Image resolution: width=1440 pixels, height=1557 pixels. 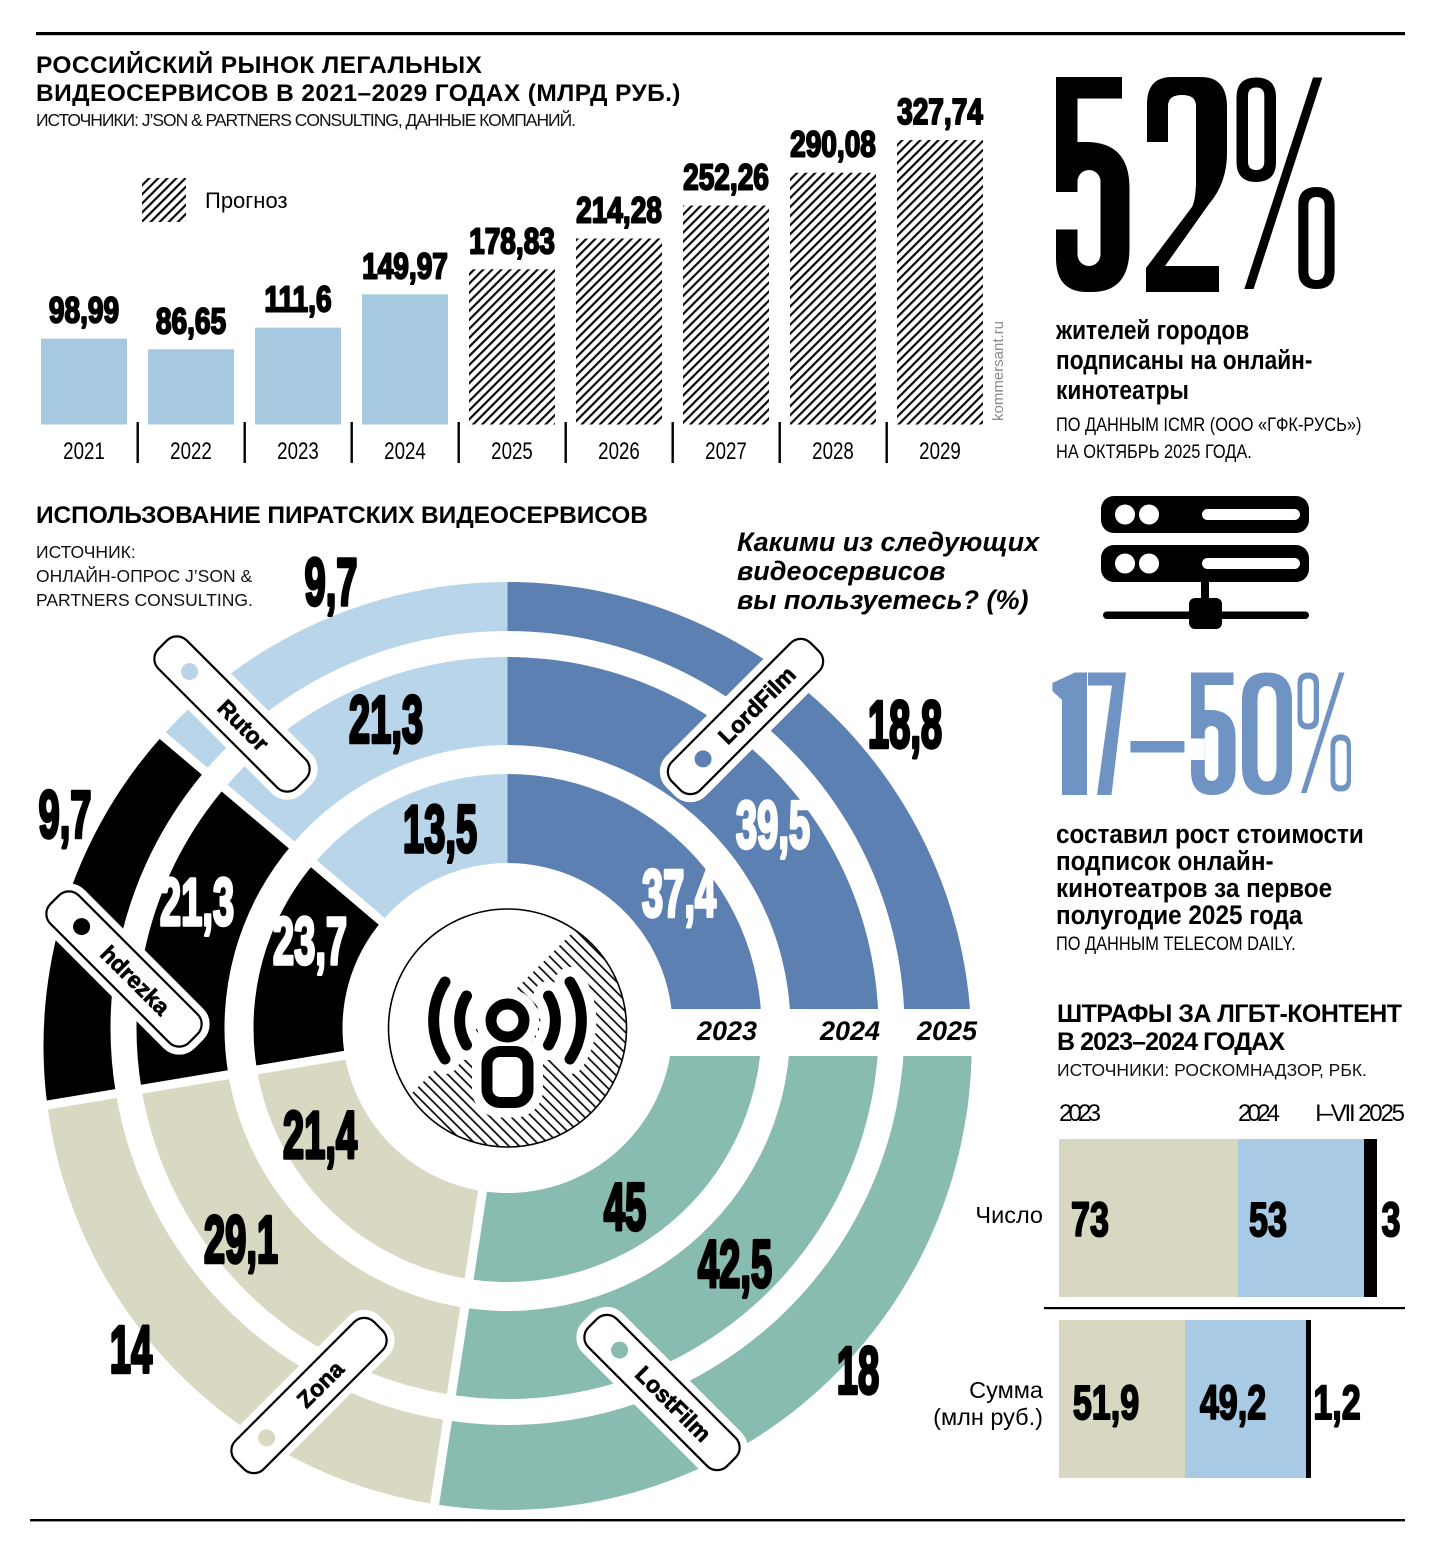 What do you see at coordinates (144, 600) in the screenshot?
I see `svg-text: PARTNERS CONSULTING.` at bounding box center [144, 600].